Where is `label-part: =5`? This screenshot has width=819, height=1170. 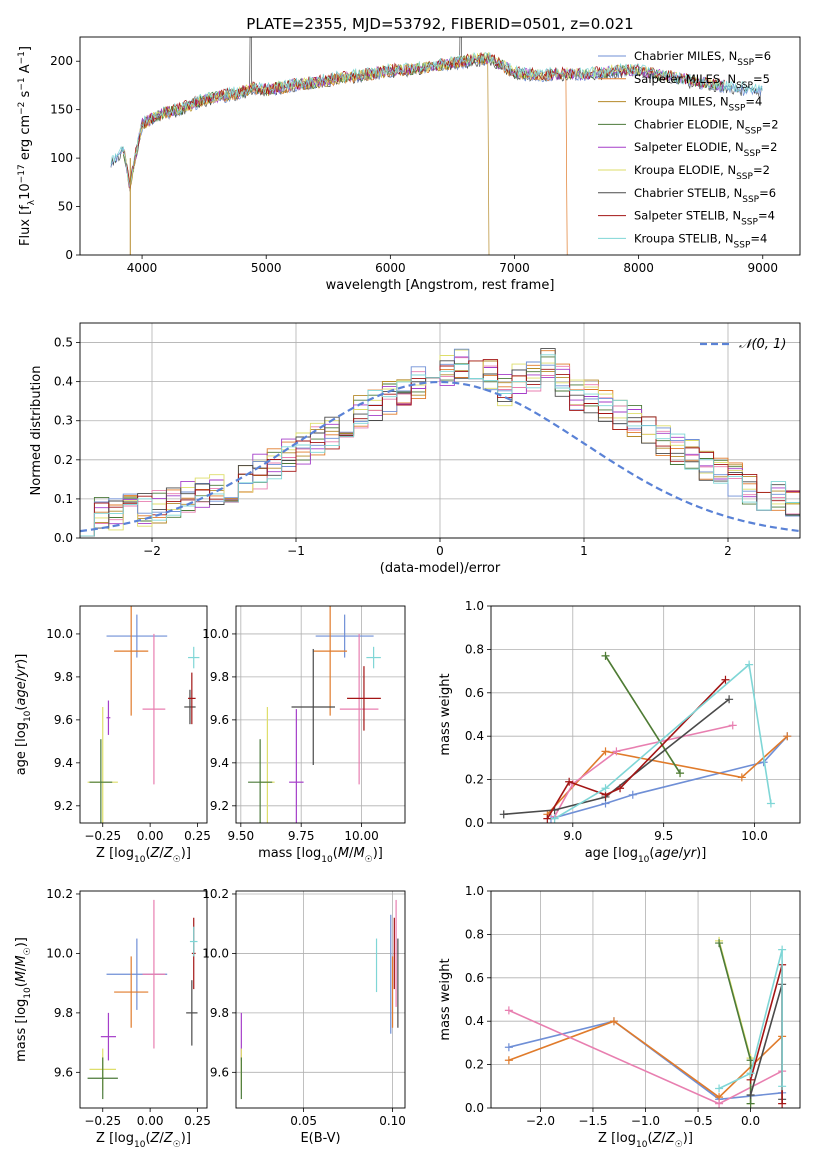
label-part: =5 is located at coordinates (761, 79).